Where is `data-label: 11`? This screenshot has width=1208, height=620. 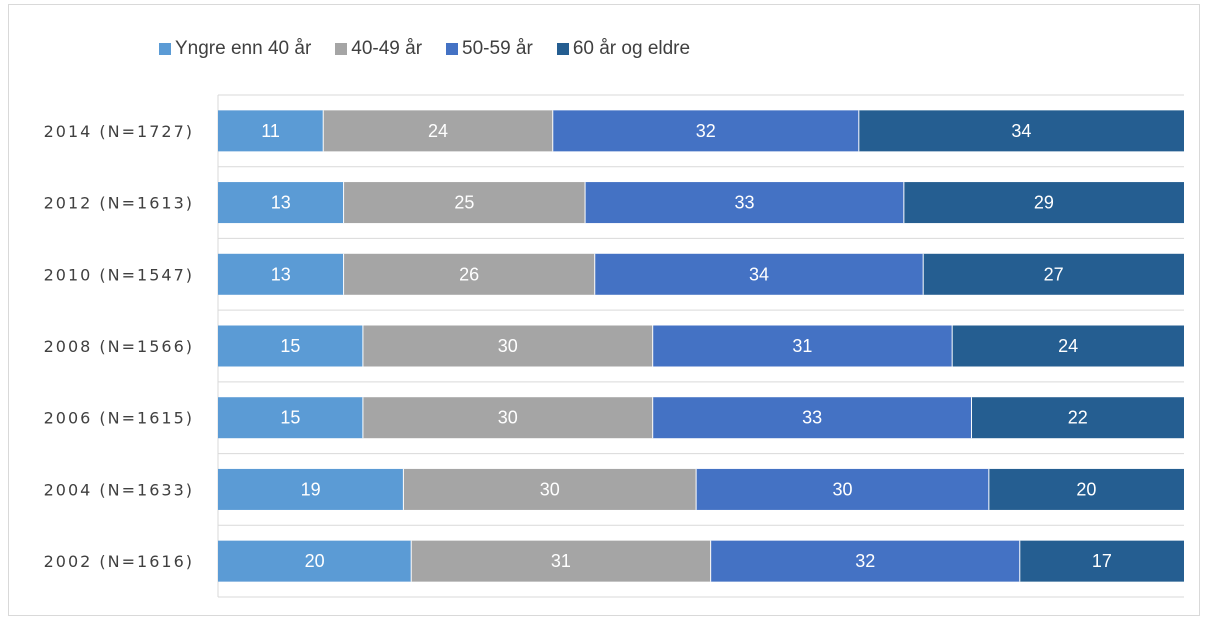 data-label: 11 is located at coordinates (270, 131).